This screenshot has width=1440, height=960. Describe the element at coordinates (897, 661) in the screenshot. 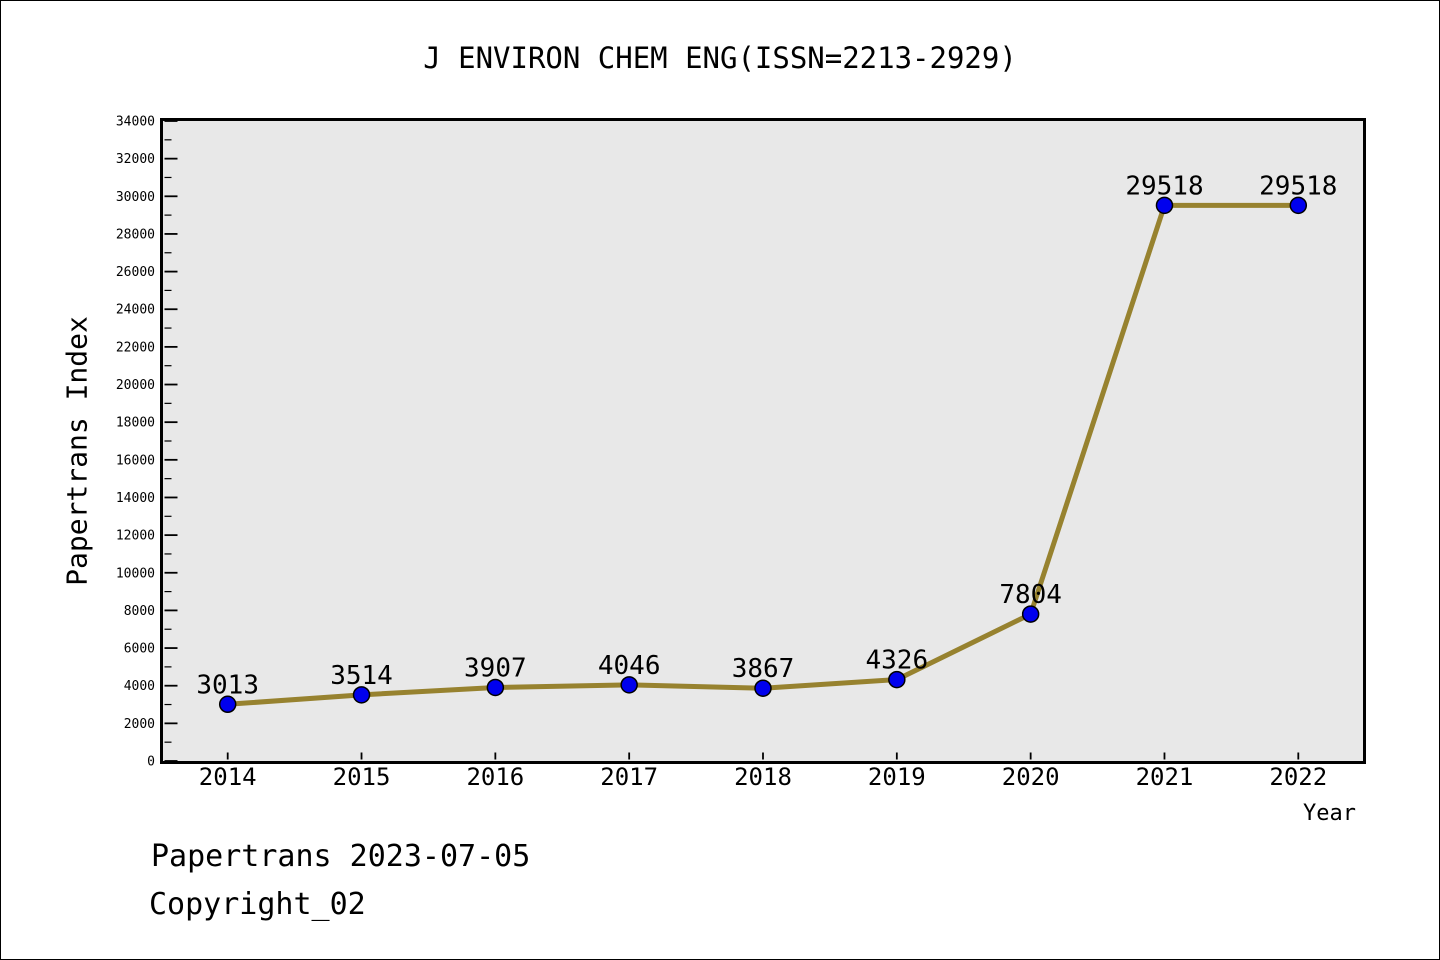

I see `data-label-2019: 4326` at that location.